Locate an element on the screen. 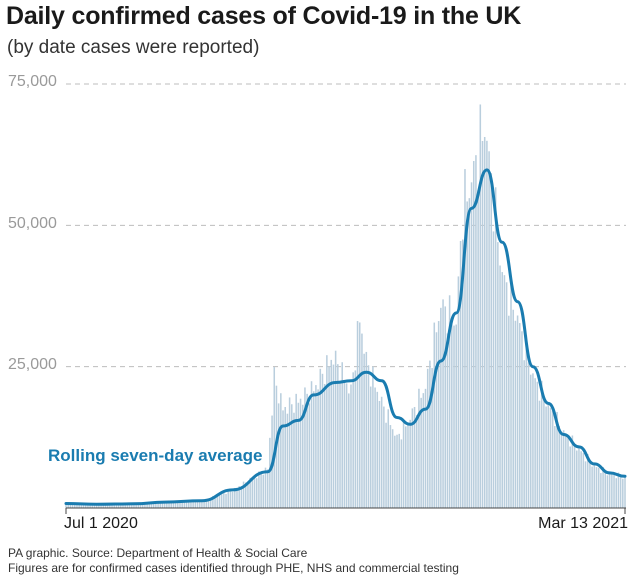  x-tick-label-start: Jul 1 2020 is located at coordinates (101, 523).